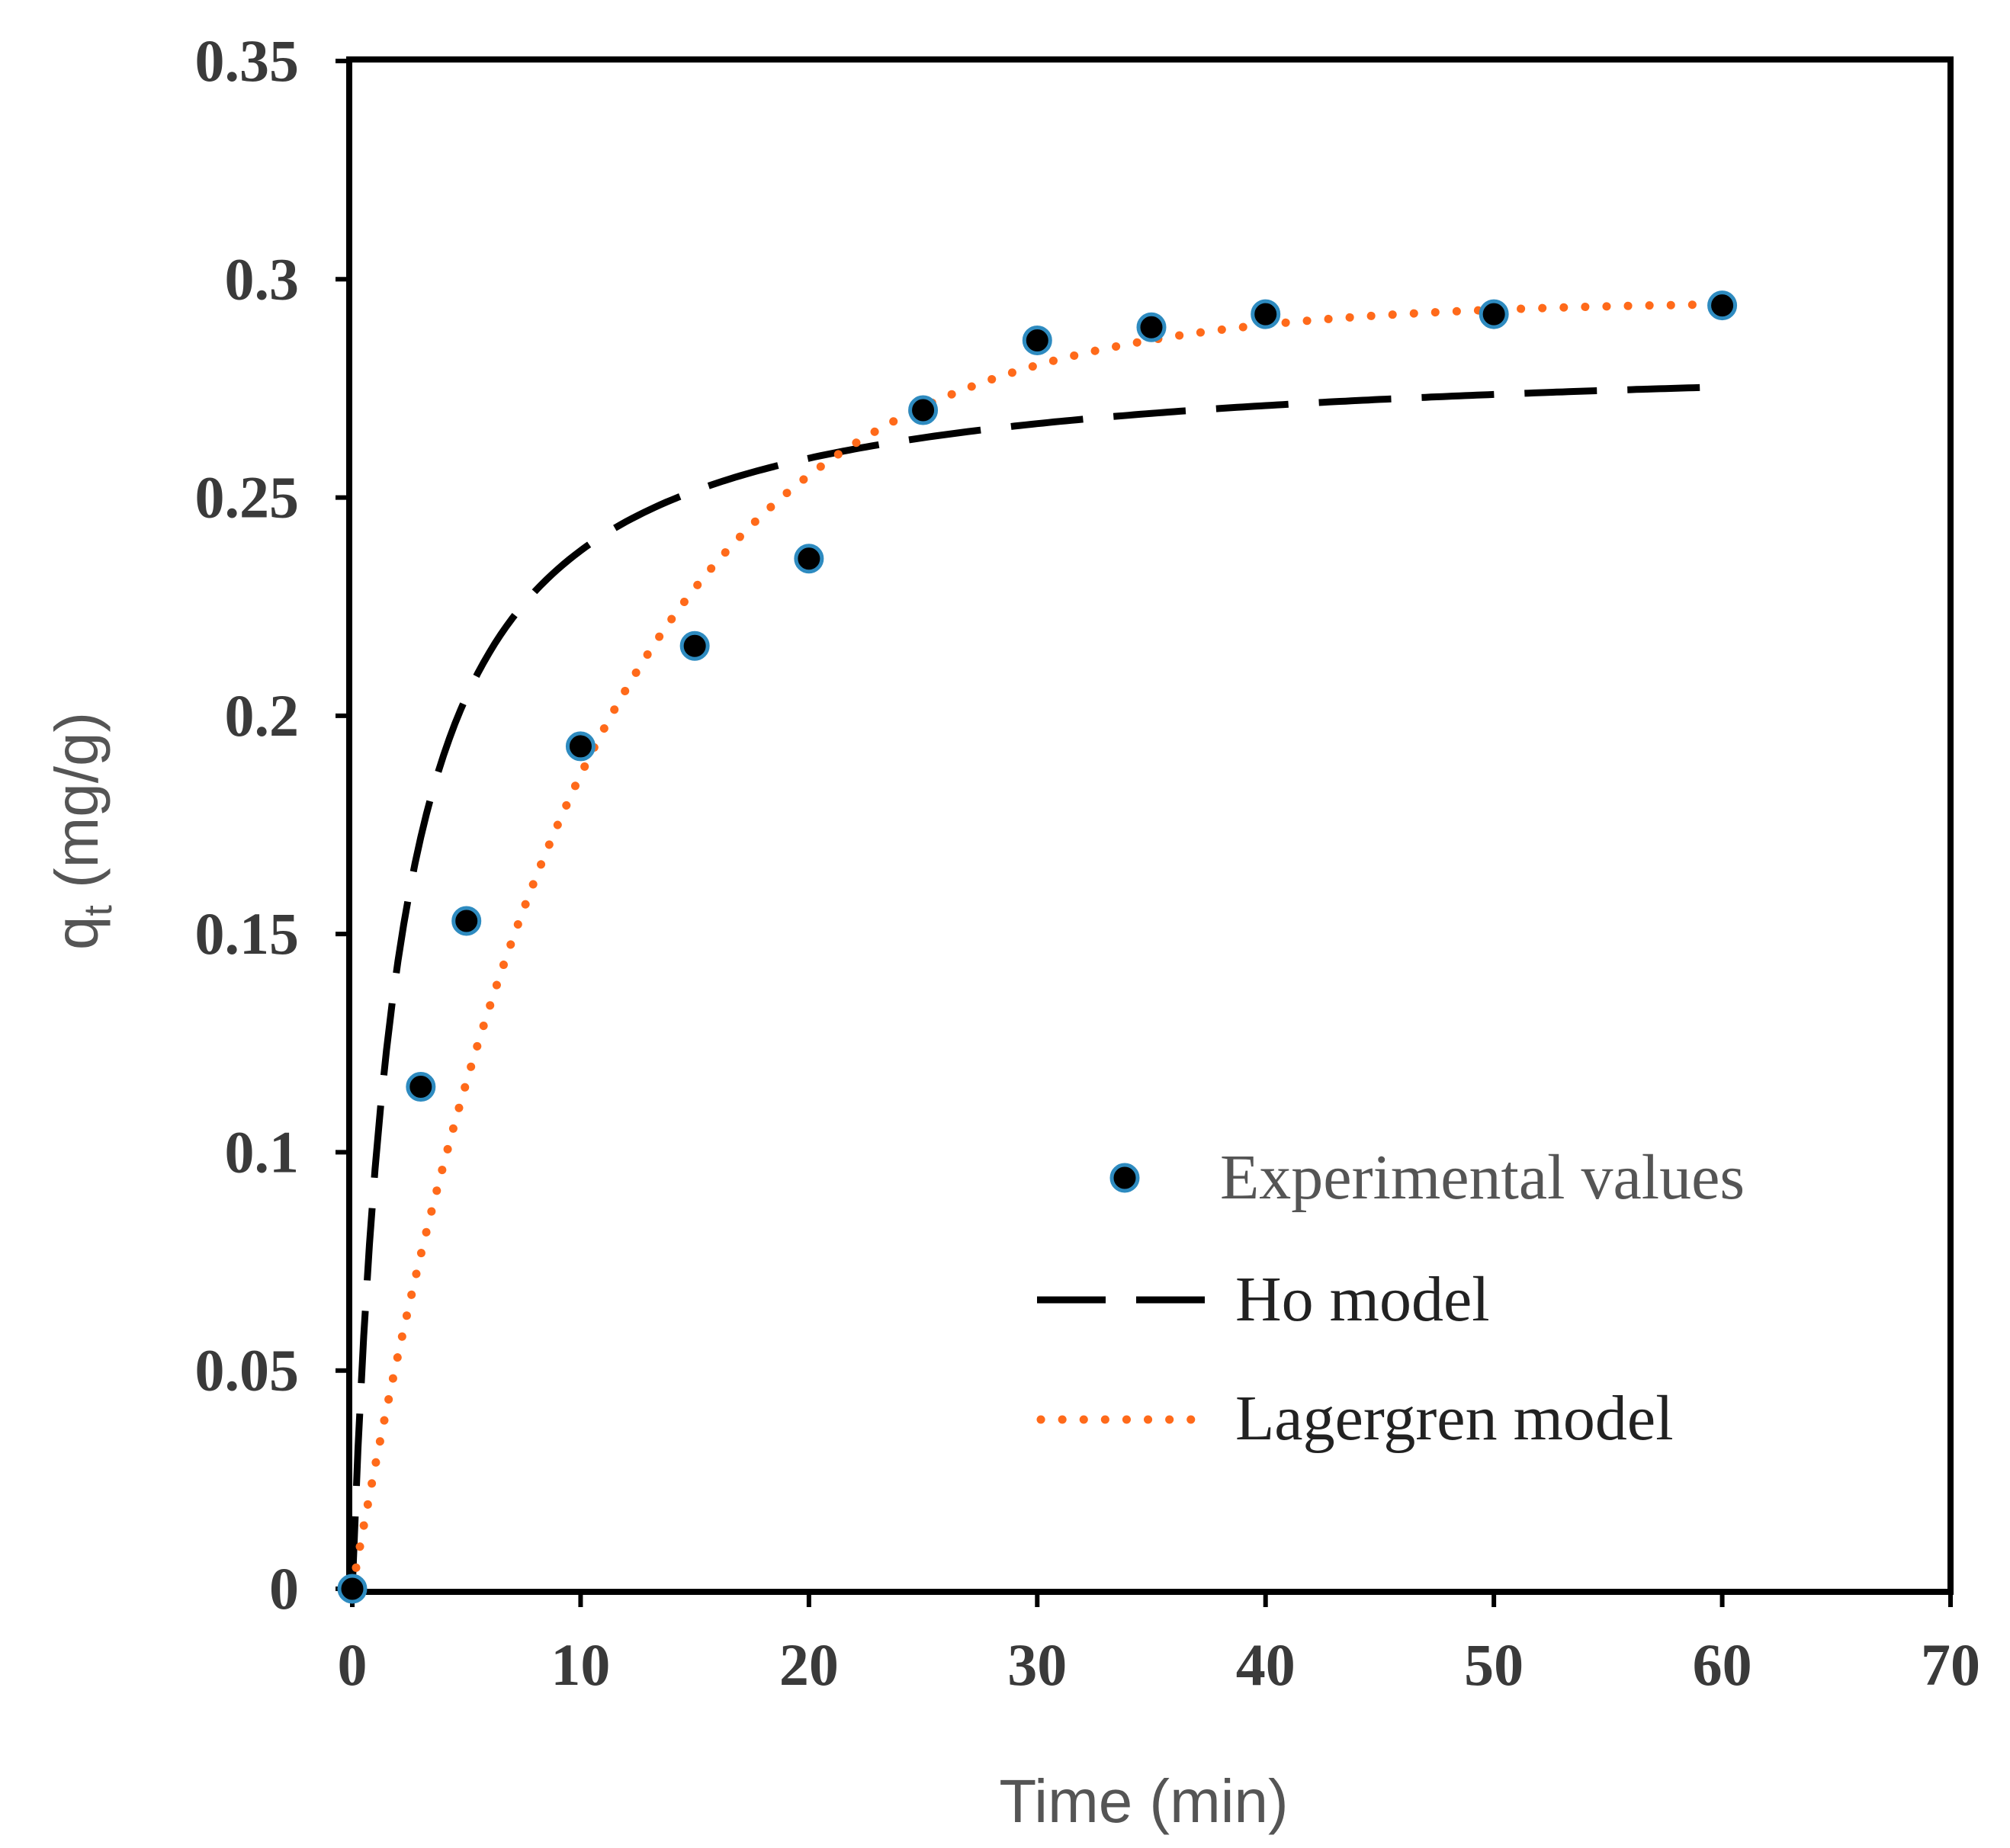 The width and height of the screenshot is (2010, 1848). I want to click on x-tick-label: 30, so click(1037, 1664).